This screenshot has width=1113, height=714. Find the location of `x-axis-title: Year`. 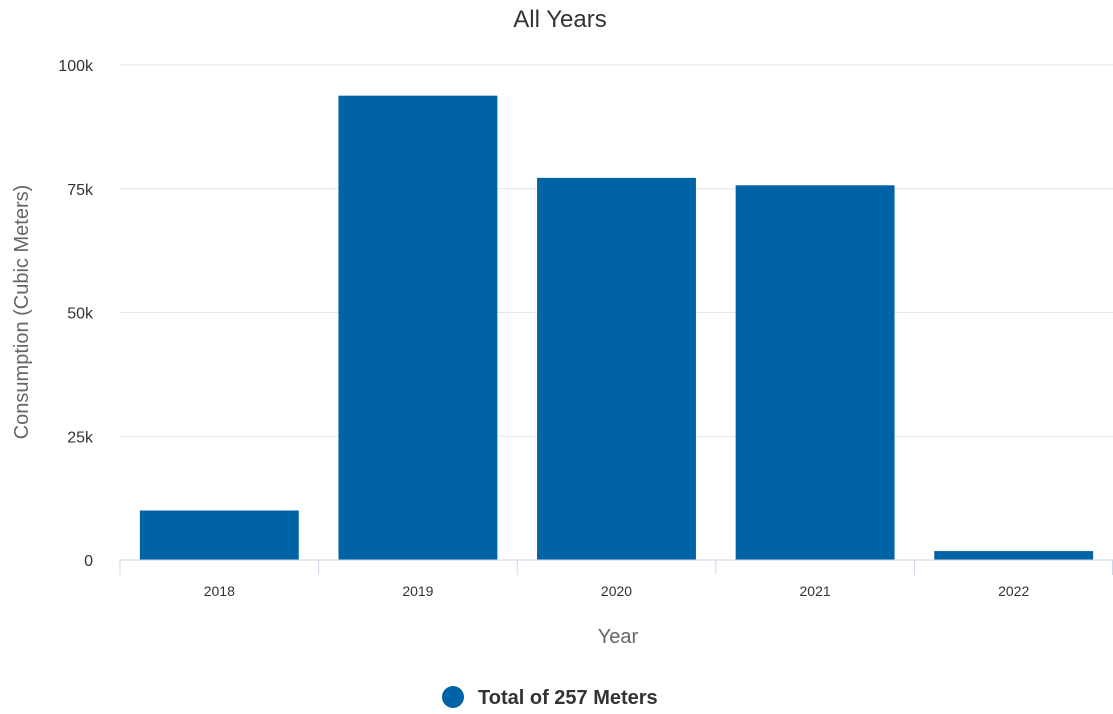

x-axis-title: Year is located at coordinates (618, 637).